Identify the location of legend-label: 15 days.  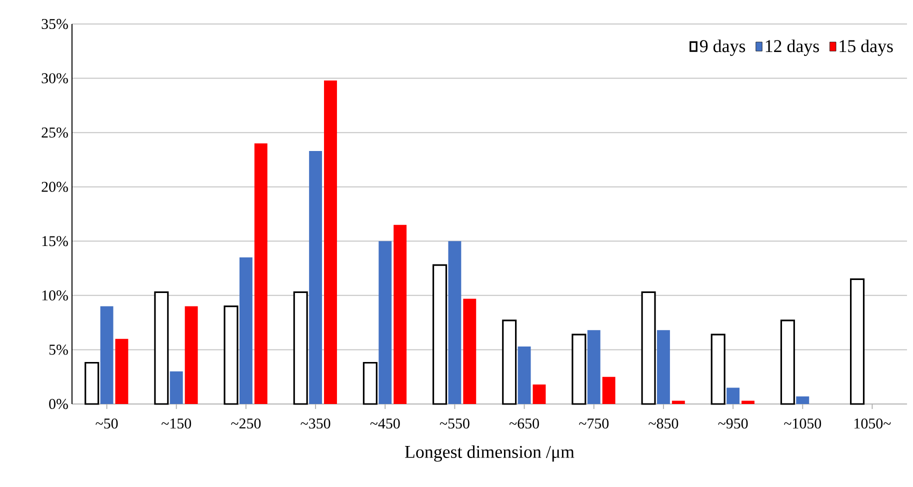
(866, 48).